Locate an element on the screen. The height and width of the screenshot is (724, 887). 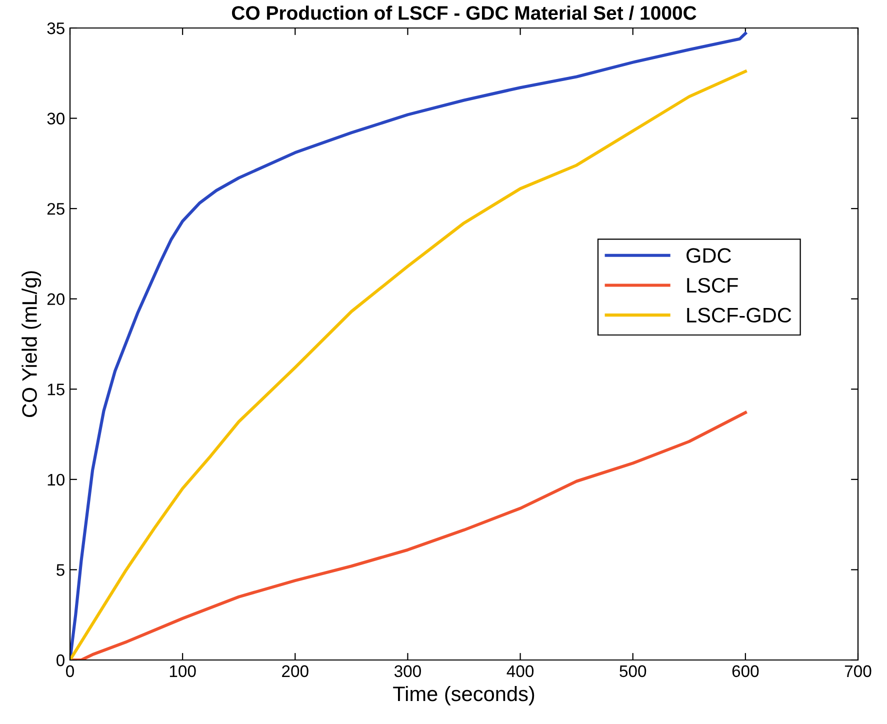
x-tick-label: 500 is located at coordinates (633, 671).